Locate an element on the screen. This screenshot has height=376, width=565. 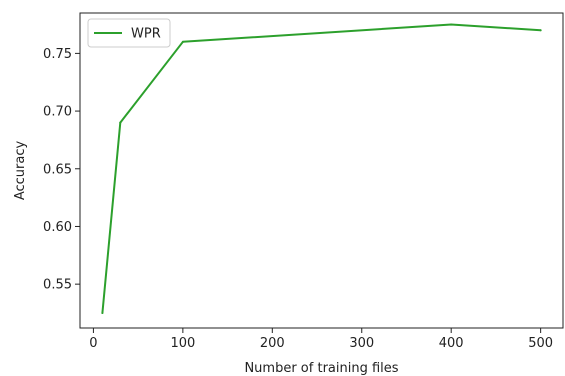
x-tick-label: 0 is located at coordinates (93, 343).